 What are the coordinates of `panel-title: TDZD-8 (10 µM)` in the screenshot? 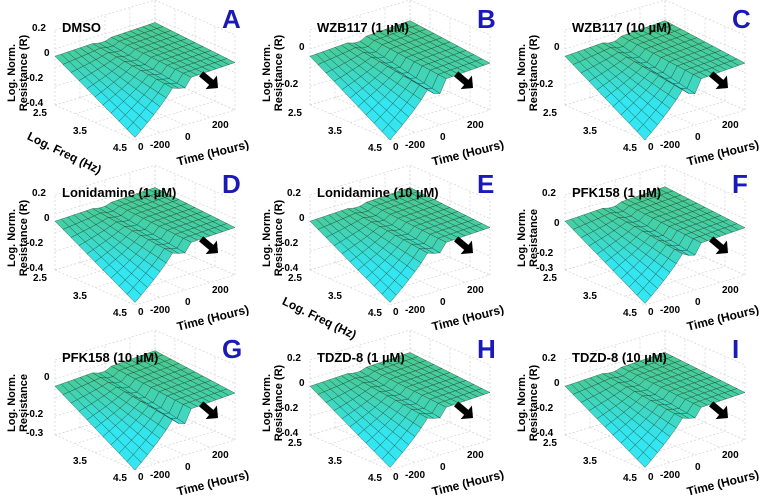 It's located at (619, 357).